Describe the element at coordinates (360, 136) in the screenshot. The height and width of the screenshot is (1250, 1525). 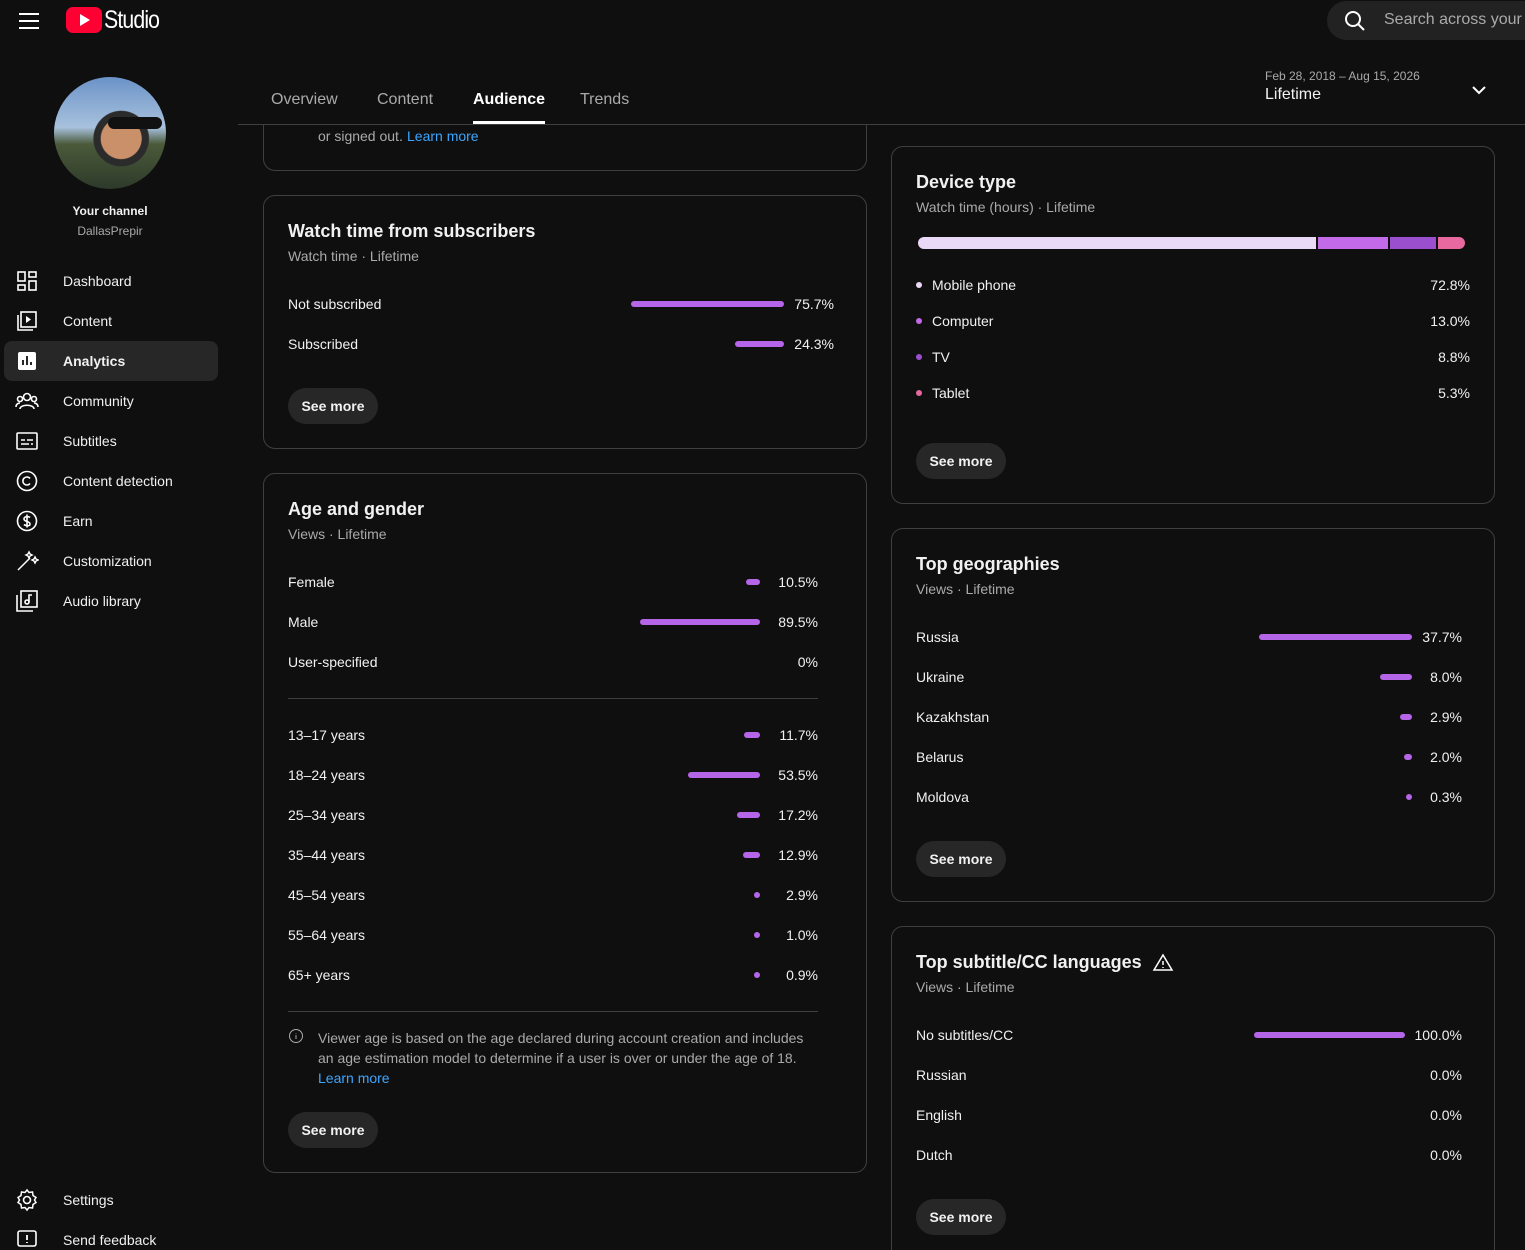
I see `partial-text: or signed out.` at that location.